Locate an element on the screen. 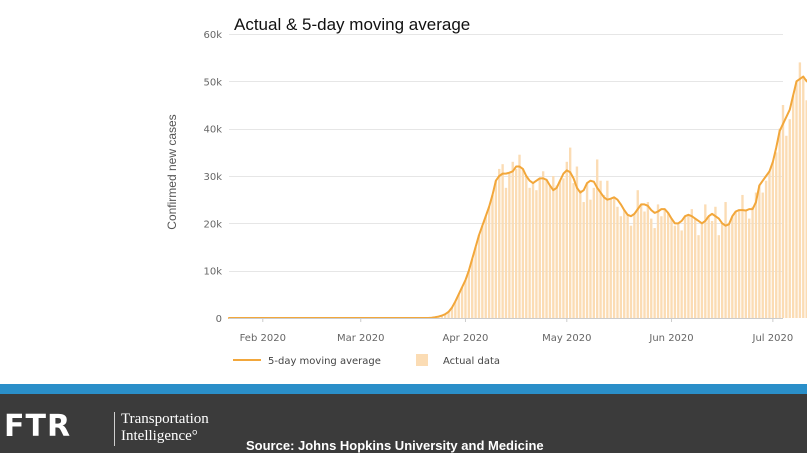  y-axis-label: Confirmed new cases is located at coordinates (172, 171).